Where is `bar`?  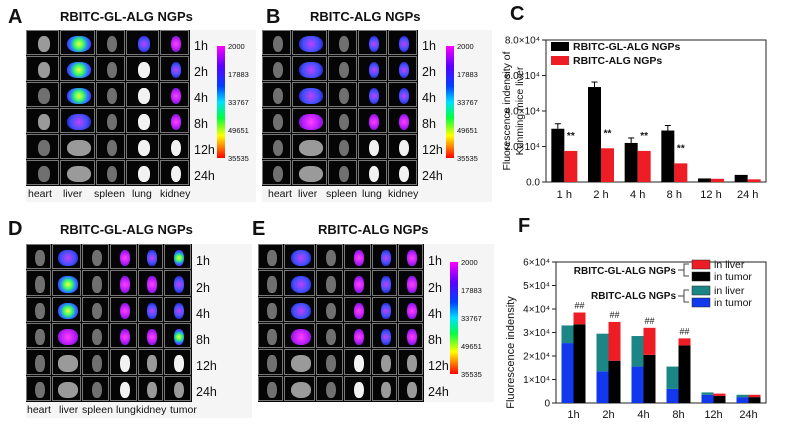
bar is located at coordinates (704, 180).